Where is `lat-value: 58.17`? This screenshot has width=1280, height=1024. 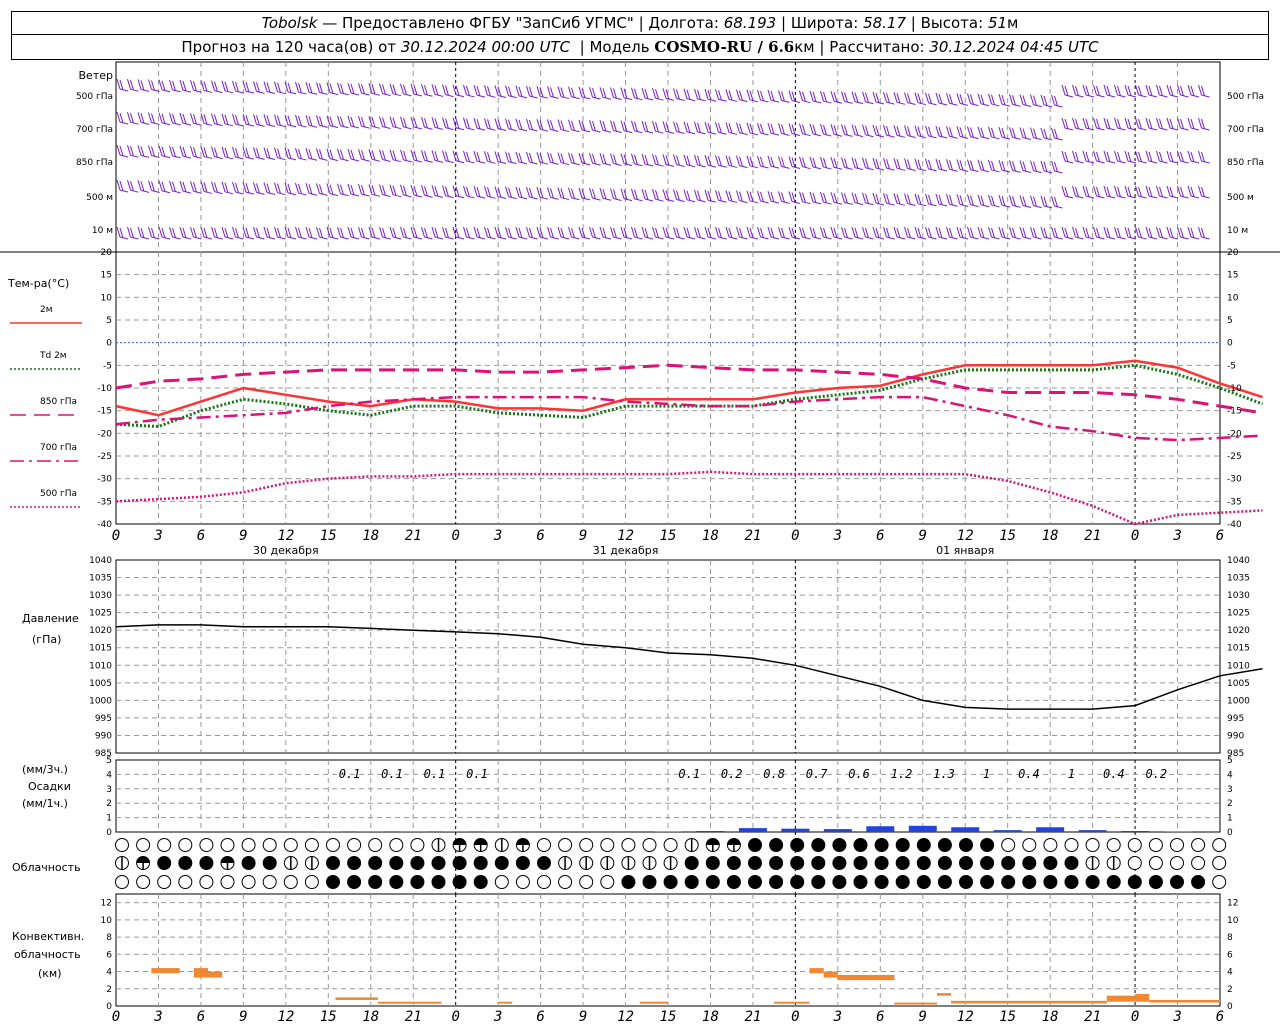
lat-value: 58.17 is located at coordinates (885, 23).